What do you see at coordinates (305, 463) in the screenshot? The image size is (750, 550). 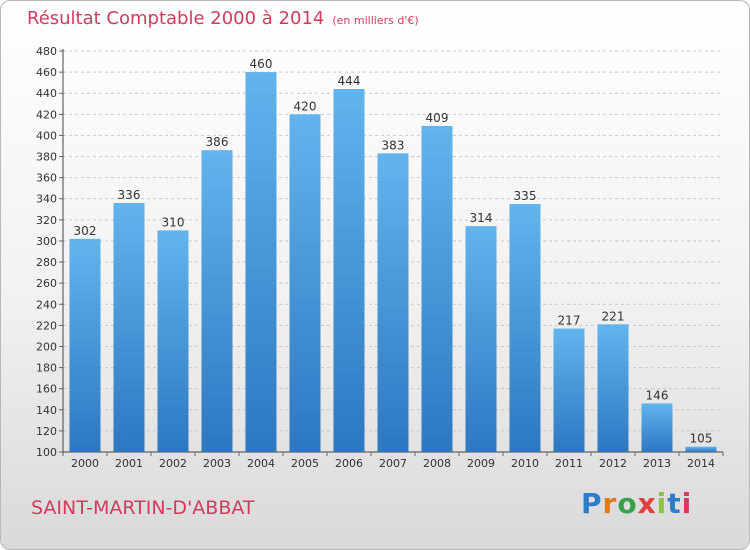 I see `x-tick-label: 2005` at bounding box center [305, 463].